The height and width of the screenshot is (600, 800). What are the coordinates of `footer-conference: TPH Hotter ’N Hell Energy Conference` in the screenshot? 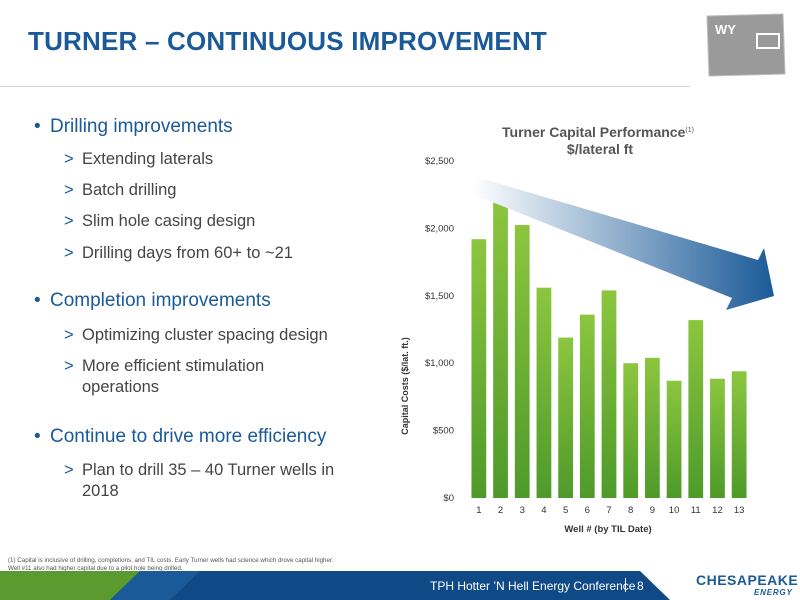 It's located at (533, 586).